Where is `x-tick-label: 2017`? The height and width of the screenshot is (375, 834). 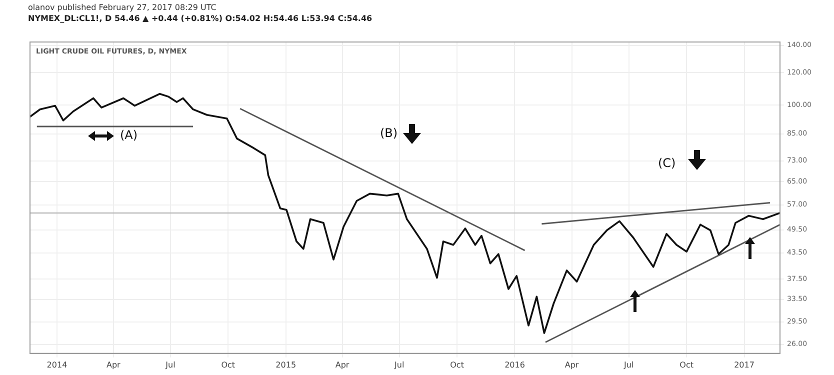 x-tick-label: 2017 is located at coordinates (744, 365).